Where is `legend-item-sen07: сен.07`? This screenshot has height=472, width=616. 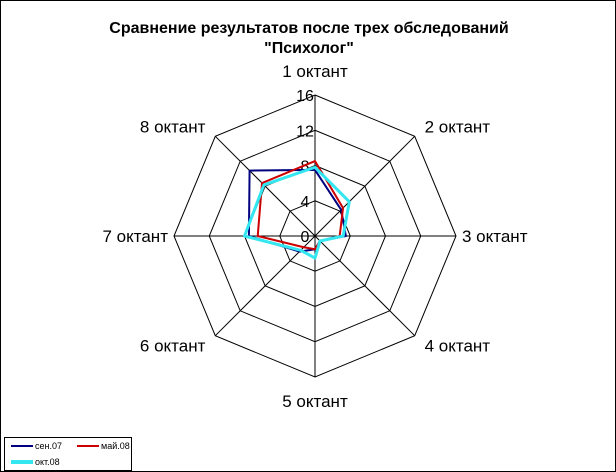
legend-item-sen07: сен.07 is located at coordinates (36, 446).